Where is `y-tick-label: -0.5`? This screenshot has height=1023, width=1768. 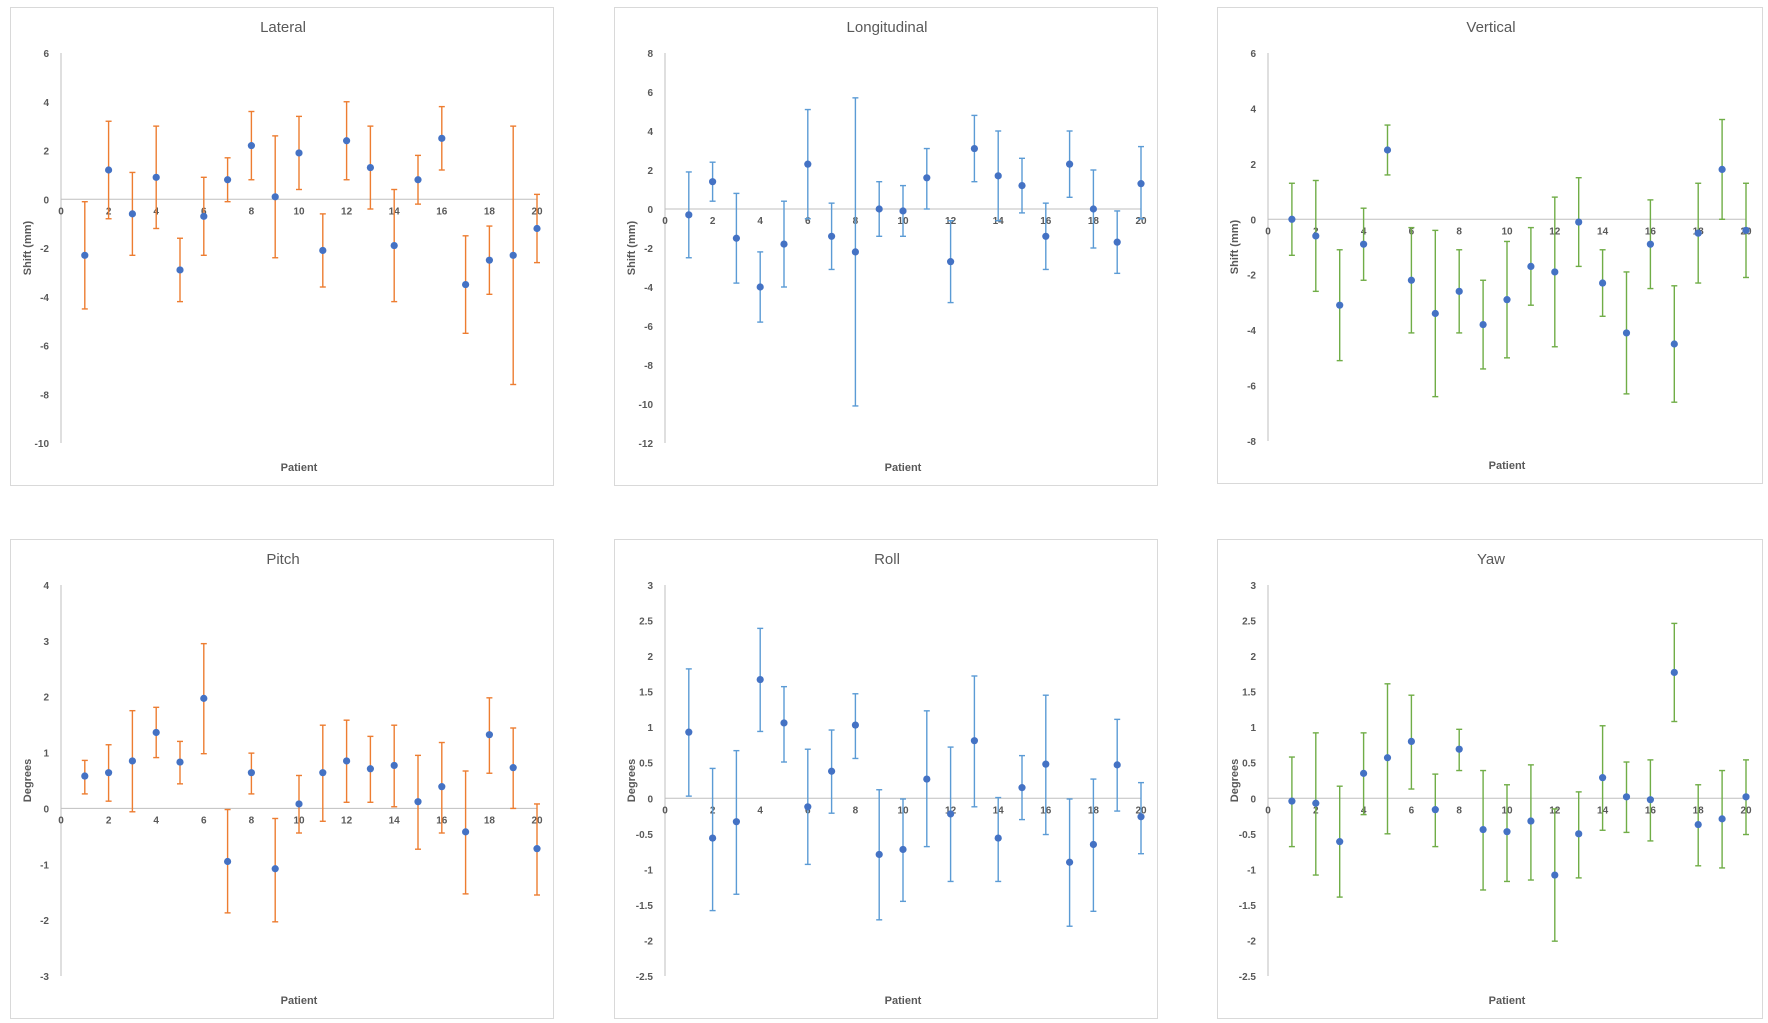 y-tick-label: -0.5 is located at coordinates (645, 835).